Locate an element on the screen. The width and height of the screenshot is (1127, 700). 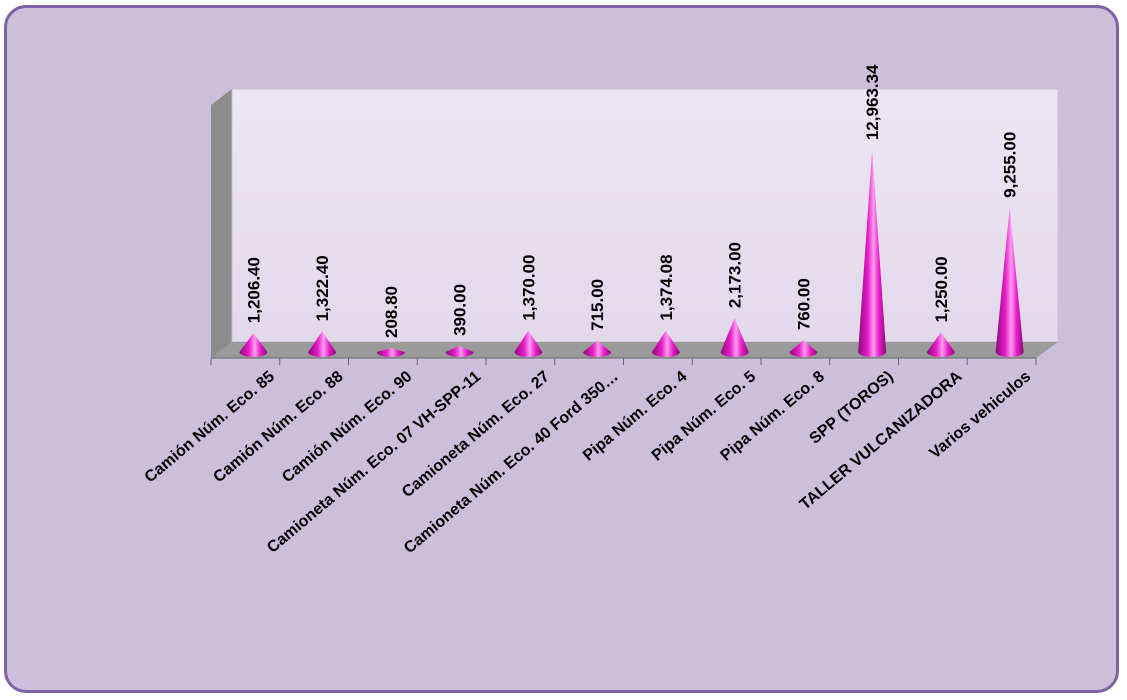
x-axis-ticks is located at coordinates (623, 361).